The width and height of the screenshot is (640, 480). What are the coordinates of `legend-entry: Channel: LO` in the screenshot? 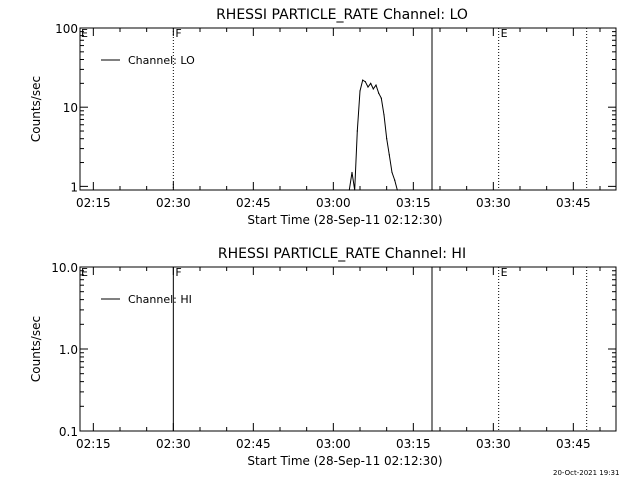 It's located at (161, 60).